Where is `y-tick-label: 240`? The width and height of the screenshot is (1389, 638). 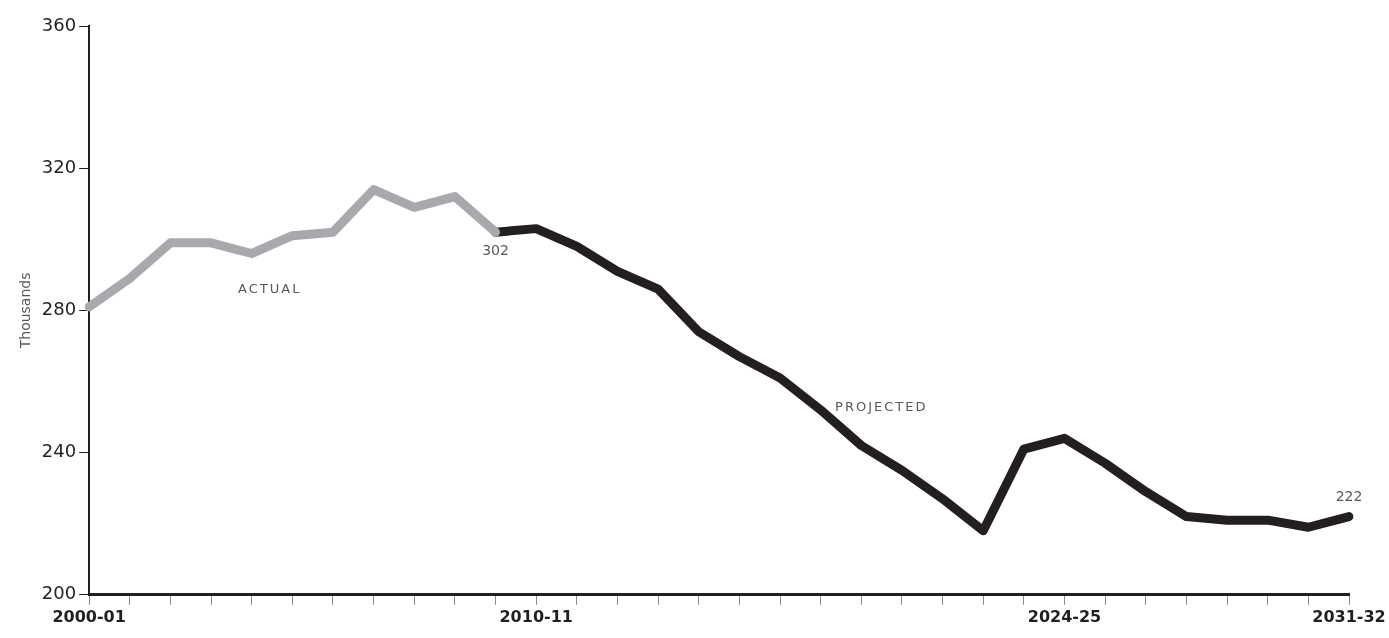 y-tick-label: 240 is located at coordinates (59, 451).